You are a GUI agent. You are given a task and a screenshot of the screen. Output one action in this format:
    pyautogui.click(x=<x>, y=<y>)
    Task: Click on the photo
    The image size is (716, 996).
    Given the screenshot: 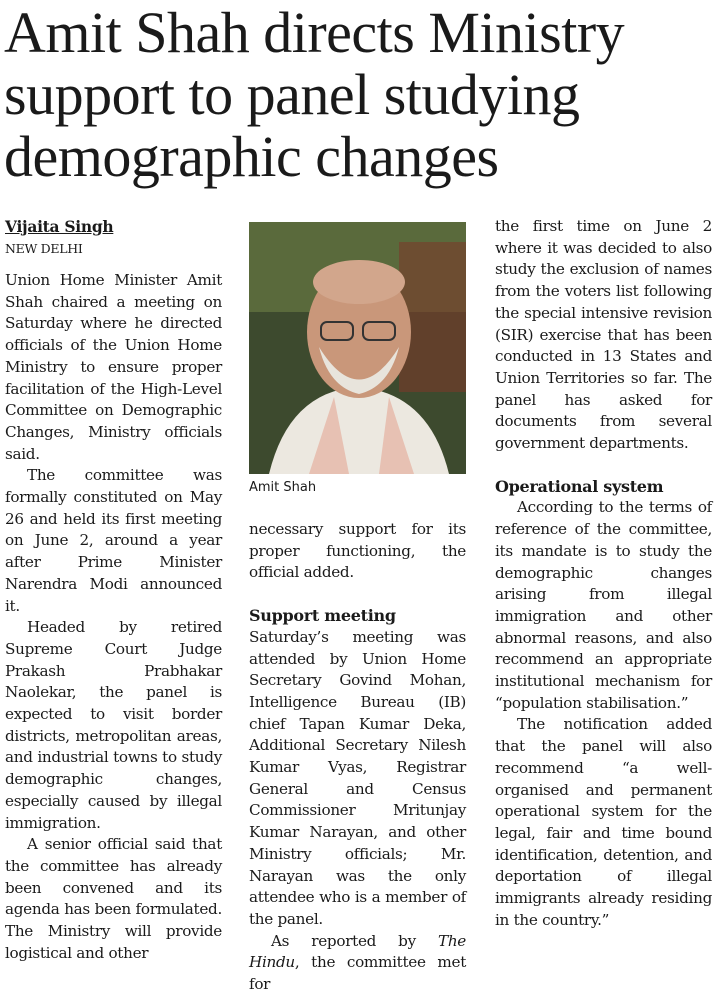 What is the action you would take?
    pyautogui.click(x=357, y=348)
    